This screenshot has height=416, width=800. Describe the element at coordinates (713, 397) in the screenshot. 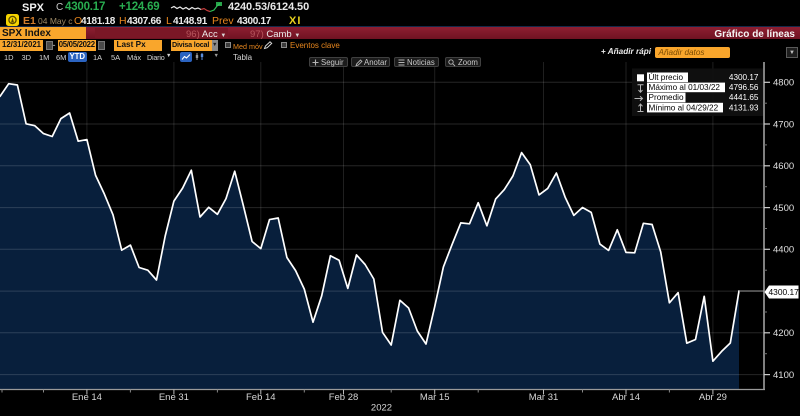

I see `svg-text: Abr 29` at that location.